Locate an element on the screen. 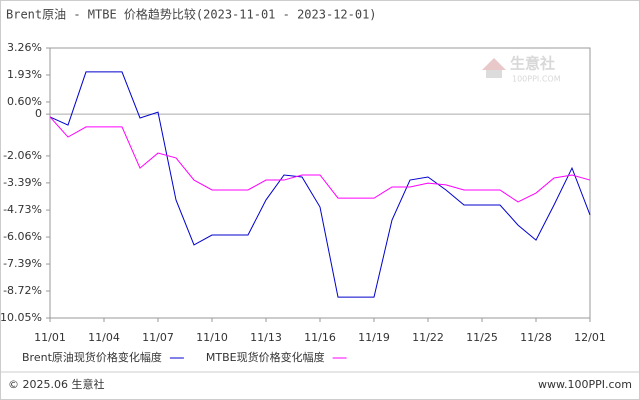 This screenshot has height=400, width=640. y-tick-label: 3.26% is located at coordinates (24, 47).